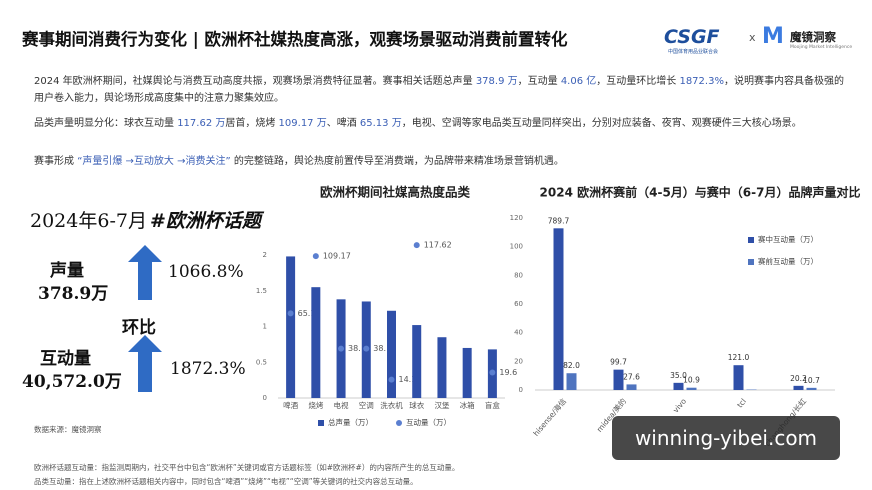  I want to click on page-title: 赛事期间消费行为变化 | 欧洲杯社媒热度高涨，观赛场景驱动消费前置转化, so click(295, 39).